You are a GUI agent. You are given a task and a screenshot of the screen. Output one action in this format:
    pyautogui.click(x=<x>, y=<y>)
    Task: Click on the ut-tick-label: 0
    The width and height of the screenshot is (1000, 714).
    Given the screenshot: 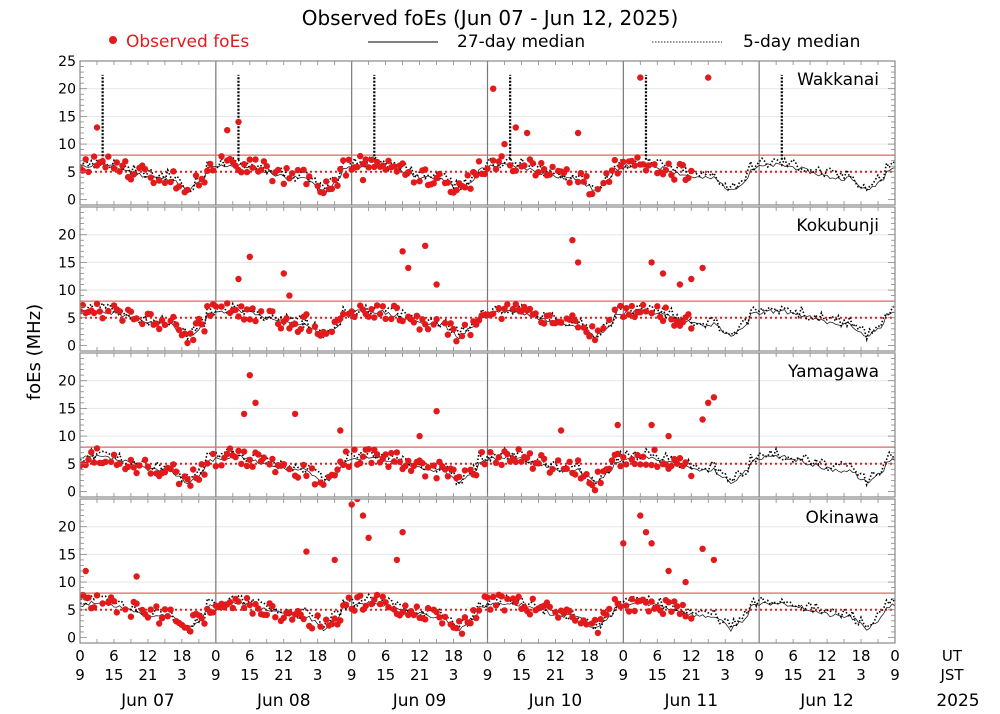 What is the action you would take?
    pyautogui.click(x=624, y=656)
    